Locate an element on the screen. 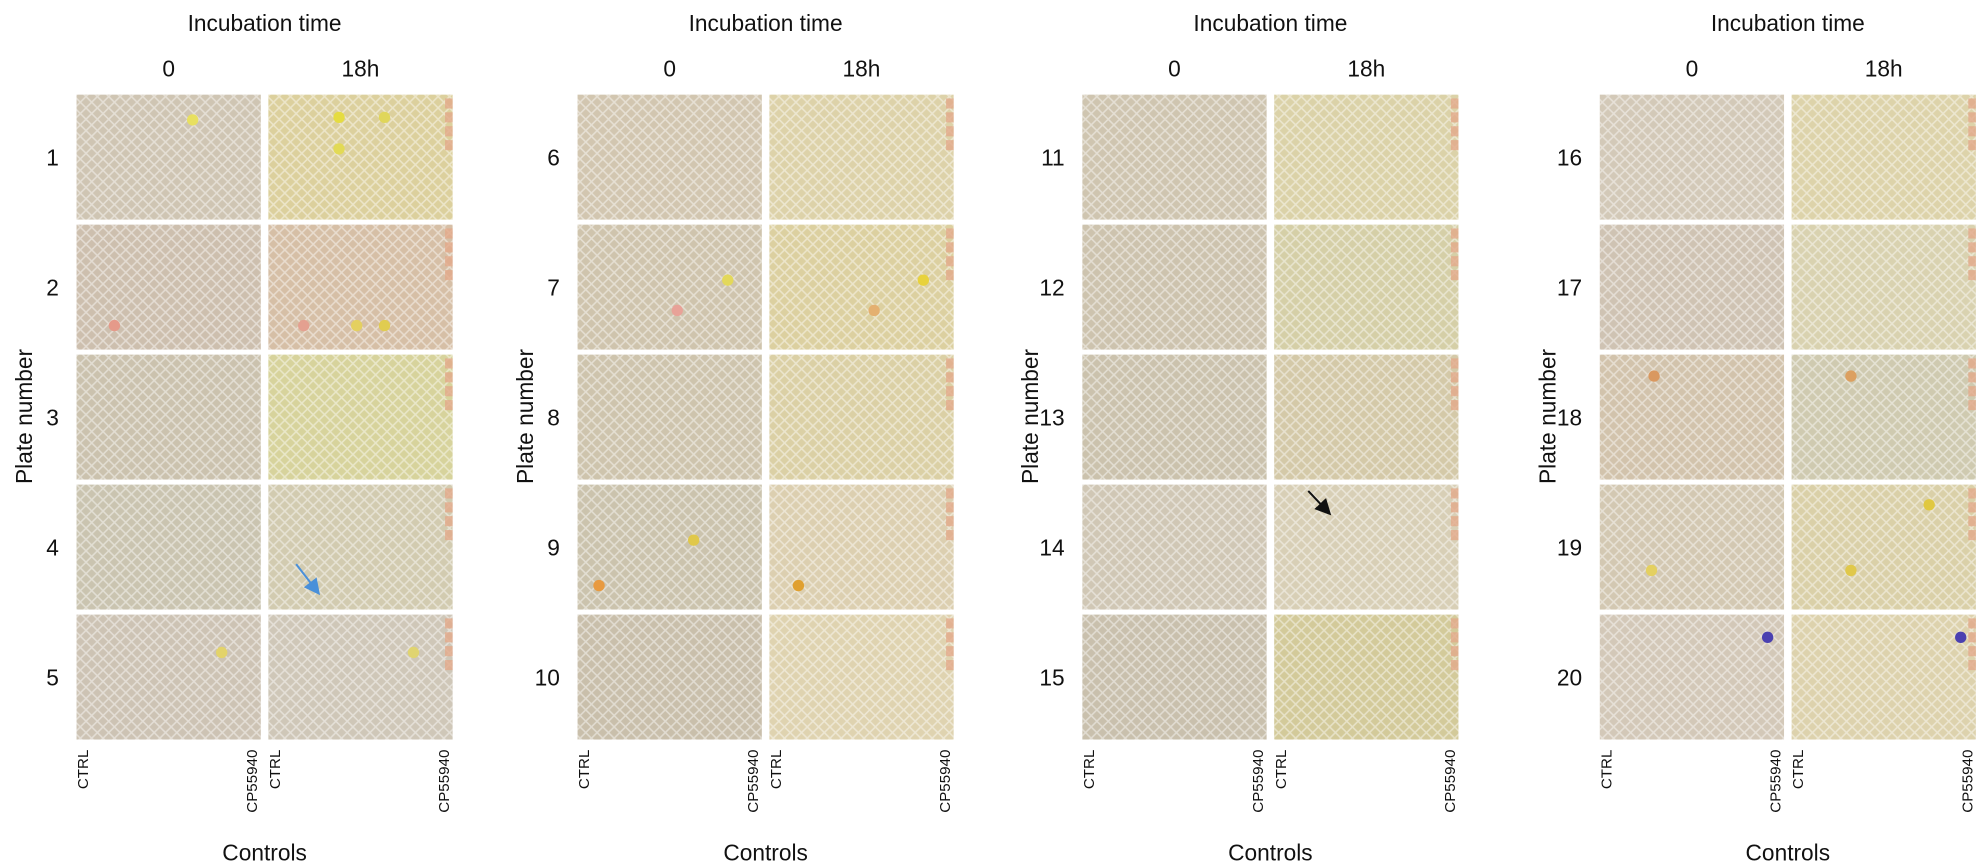  plate-number: 19 is located at coordinates (1569, 548).